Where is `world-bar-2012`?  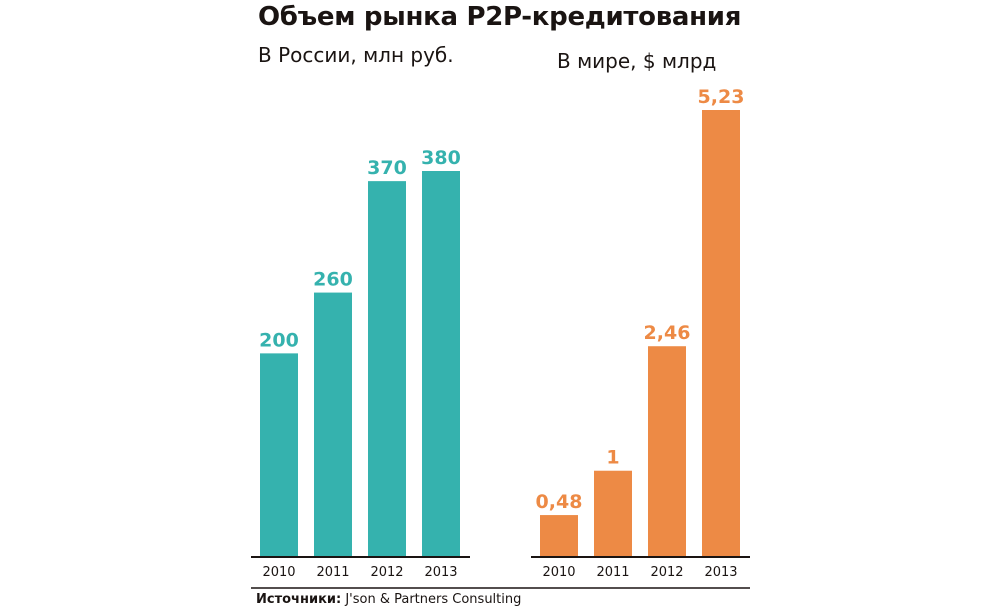 world-bar-2012 is located at coordinates (667, 451).